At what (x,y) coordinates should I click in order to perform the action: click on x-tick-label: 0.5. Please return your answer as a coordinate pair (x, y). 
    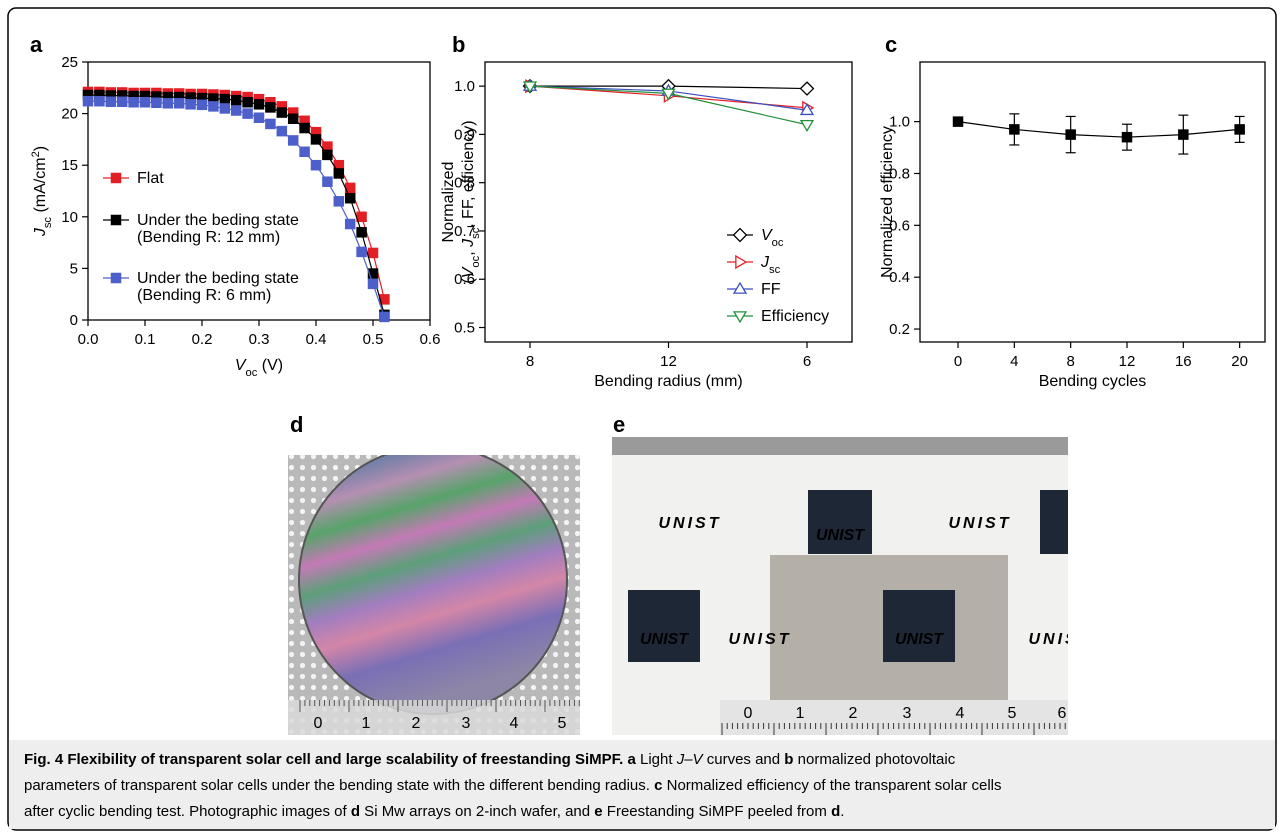
    Looking at the image, I should click on (373, 339).